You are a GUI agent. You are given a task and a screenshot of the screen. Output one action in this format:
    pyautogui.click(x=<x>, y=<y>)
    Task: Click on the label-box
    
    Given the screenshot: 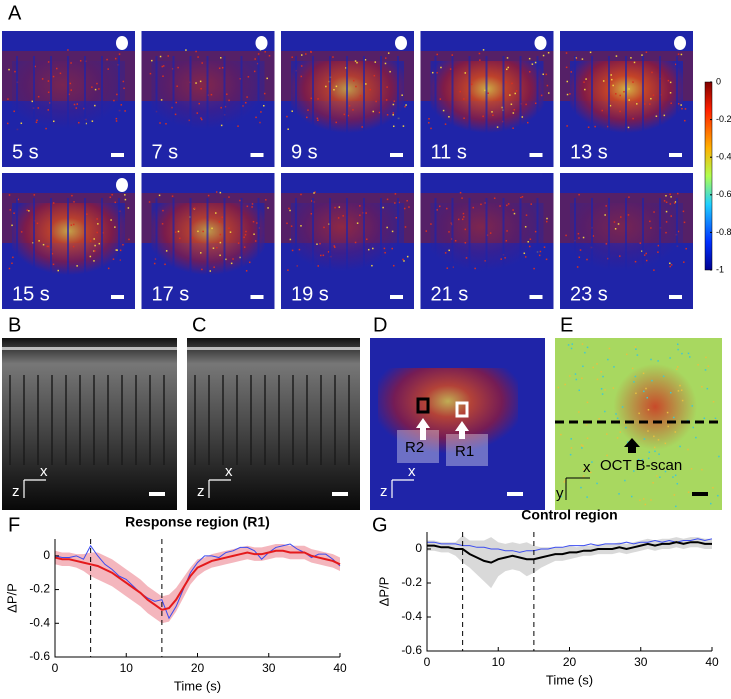 What is the action you would take?
    pyautogui.click(x=418, y=446)
    